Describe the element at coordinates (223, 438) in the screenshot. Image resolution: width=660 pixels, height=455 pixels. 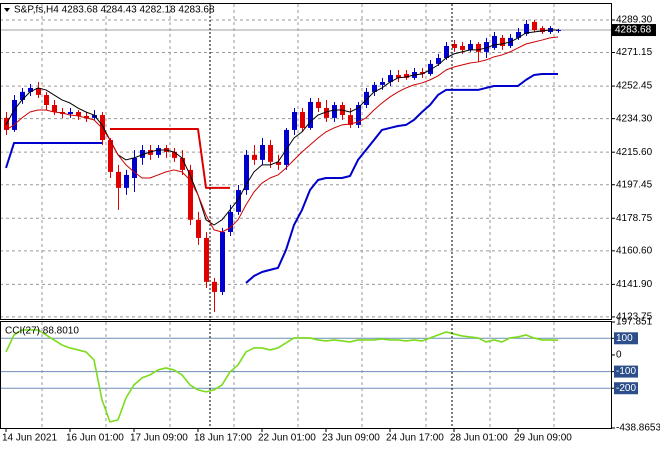
I see `x-tick-label: 18 Jun 17:00` at that location.